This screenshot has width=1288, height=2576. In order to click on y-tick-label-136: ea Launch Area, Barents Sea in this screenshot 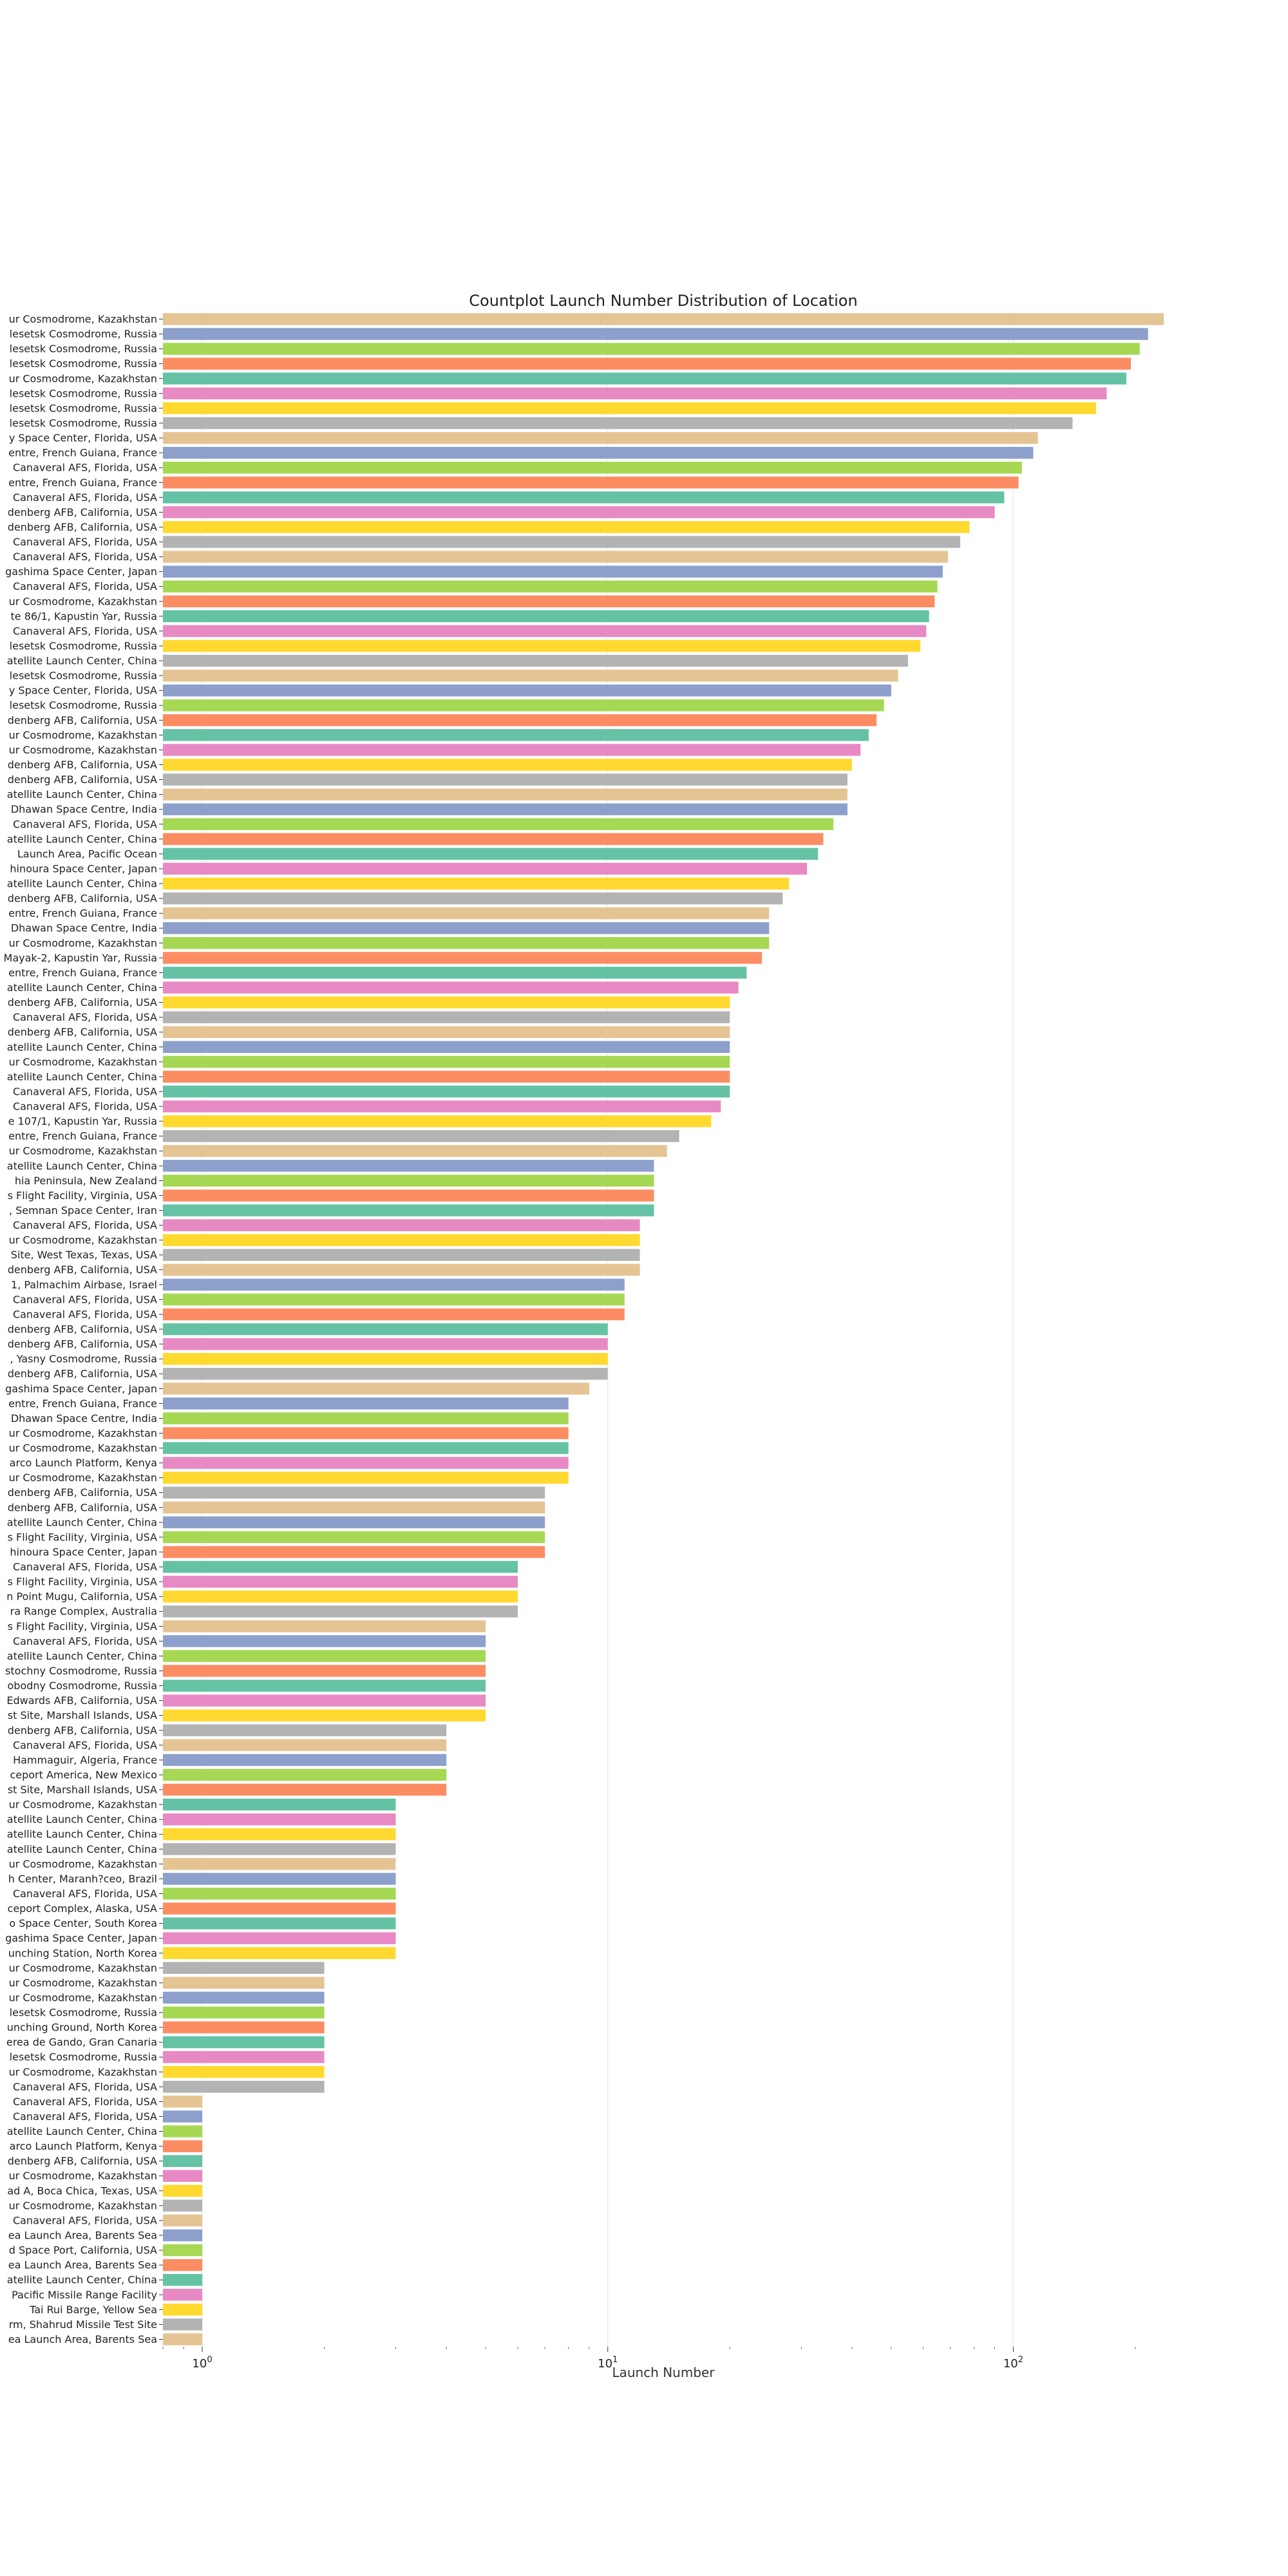, I will do `click(83, 2339)`.